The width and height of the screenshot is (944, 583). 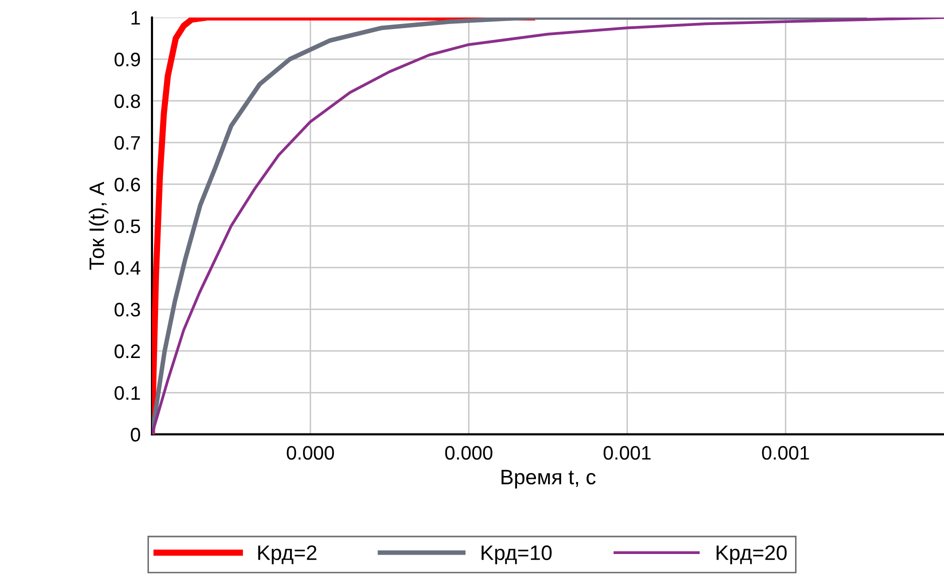 What do you see at coordinates (136, 18) in the screenshot?
I see `y-tick-label: 1` at bounding box center [136, 18].